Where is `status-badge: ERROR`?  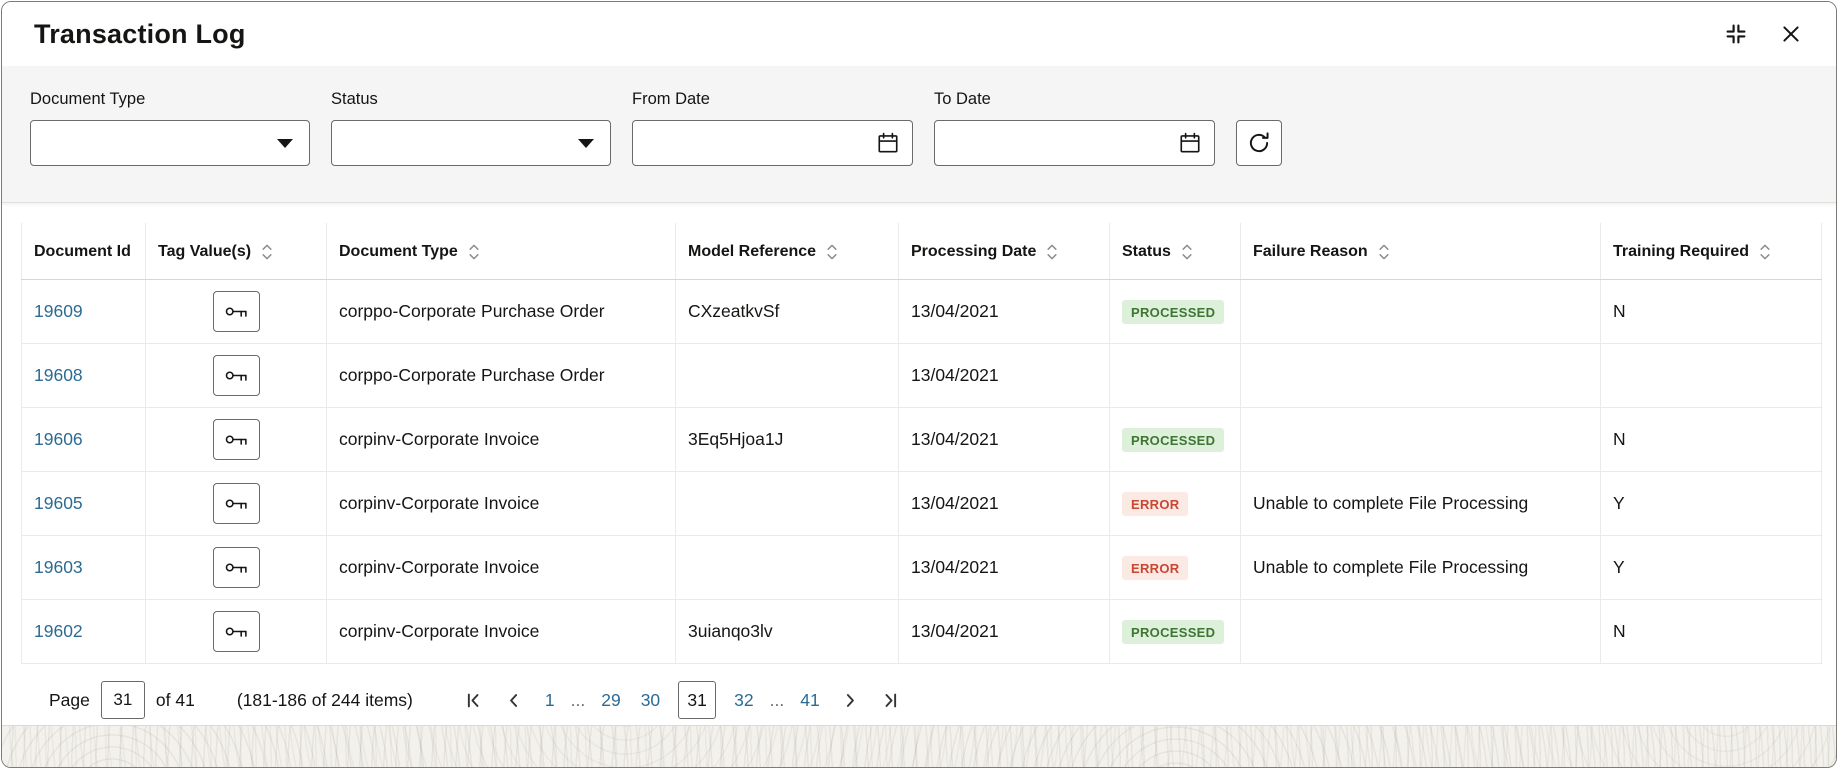
status-badge: ERROR is located at coordinates (1155, 503).